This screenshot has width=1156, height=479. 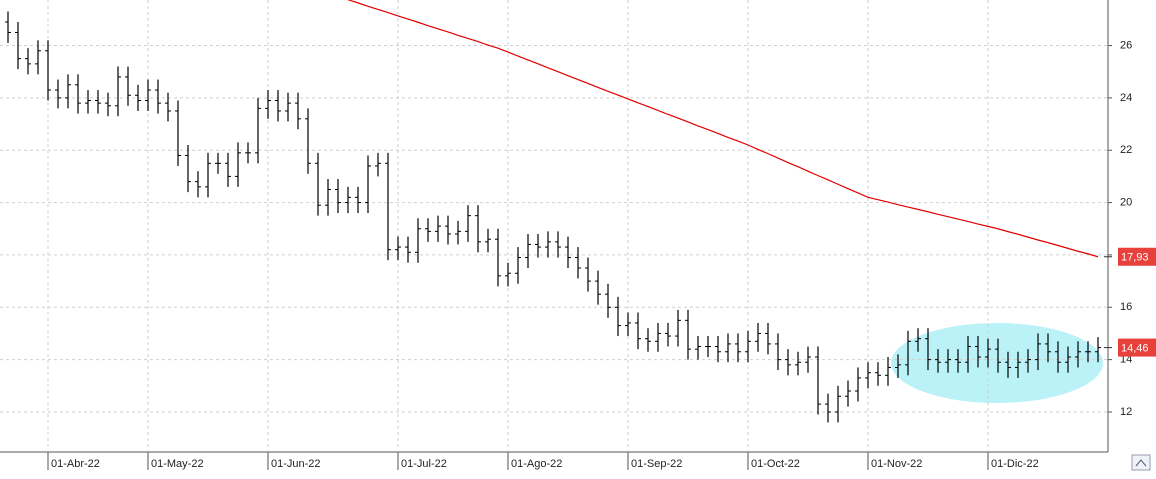 I want to click on x-tick-label: 01-Nov-22, so click(x=896, y=464).